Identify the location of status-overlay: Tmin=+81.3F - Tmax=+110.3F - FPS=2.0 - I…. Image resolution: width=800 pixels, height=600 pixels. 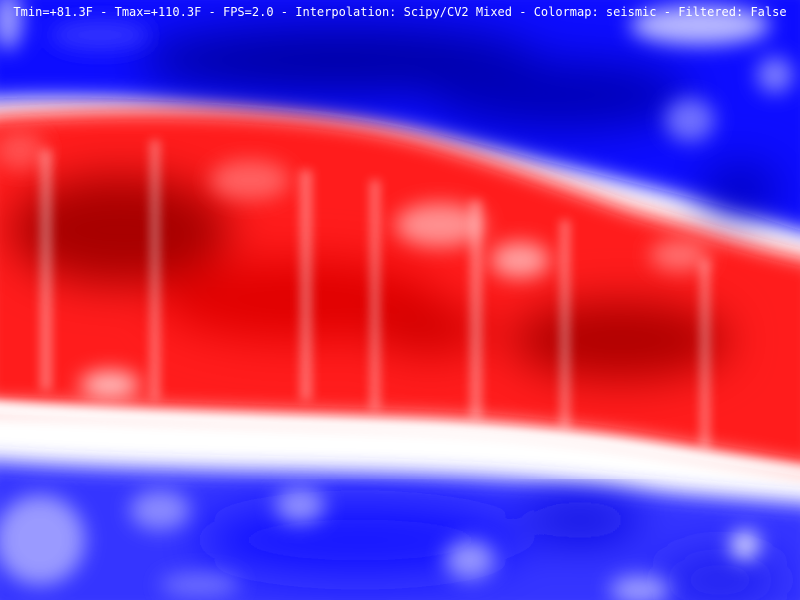
(400, 12).